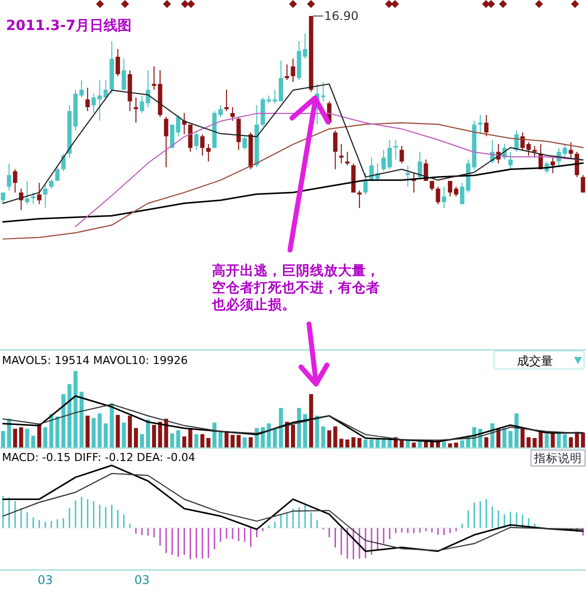 This screenshot has width=586, height=591. What do you see at coordinates (99, 457) in the screenshot?
I see `text: MACD: -0.15 DIFF: -0.12 DEA: -0.04` at bounding box center [99, 457].